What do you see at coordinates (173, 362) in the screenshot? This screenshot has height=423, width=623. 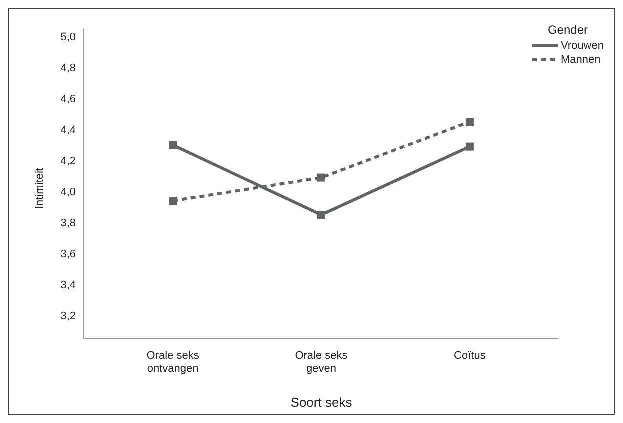 I see `x-tick-label: Orale seks ontvangen` at bounding box center [173, 362].